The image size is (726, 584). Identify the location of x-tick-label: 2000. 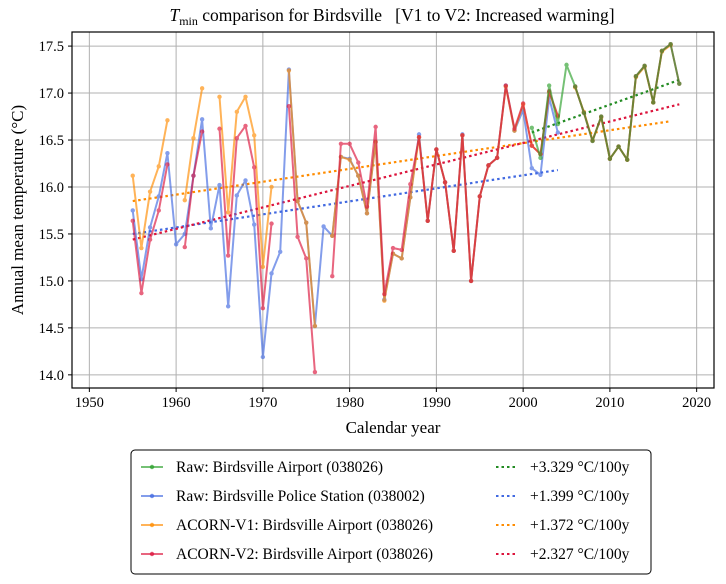
(523, 403).